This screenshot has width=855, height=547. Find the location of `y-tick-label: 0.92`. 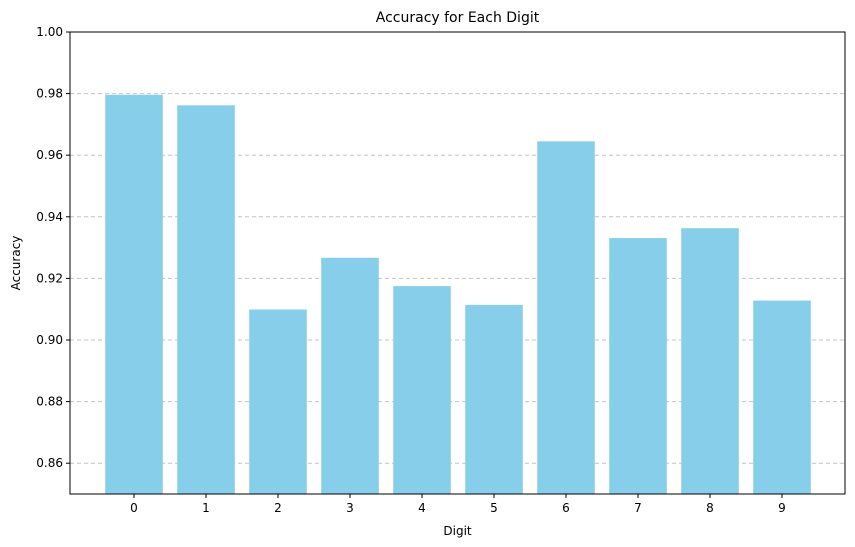

y-tick-label: 0.92 is located at coordinates (49, 278).